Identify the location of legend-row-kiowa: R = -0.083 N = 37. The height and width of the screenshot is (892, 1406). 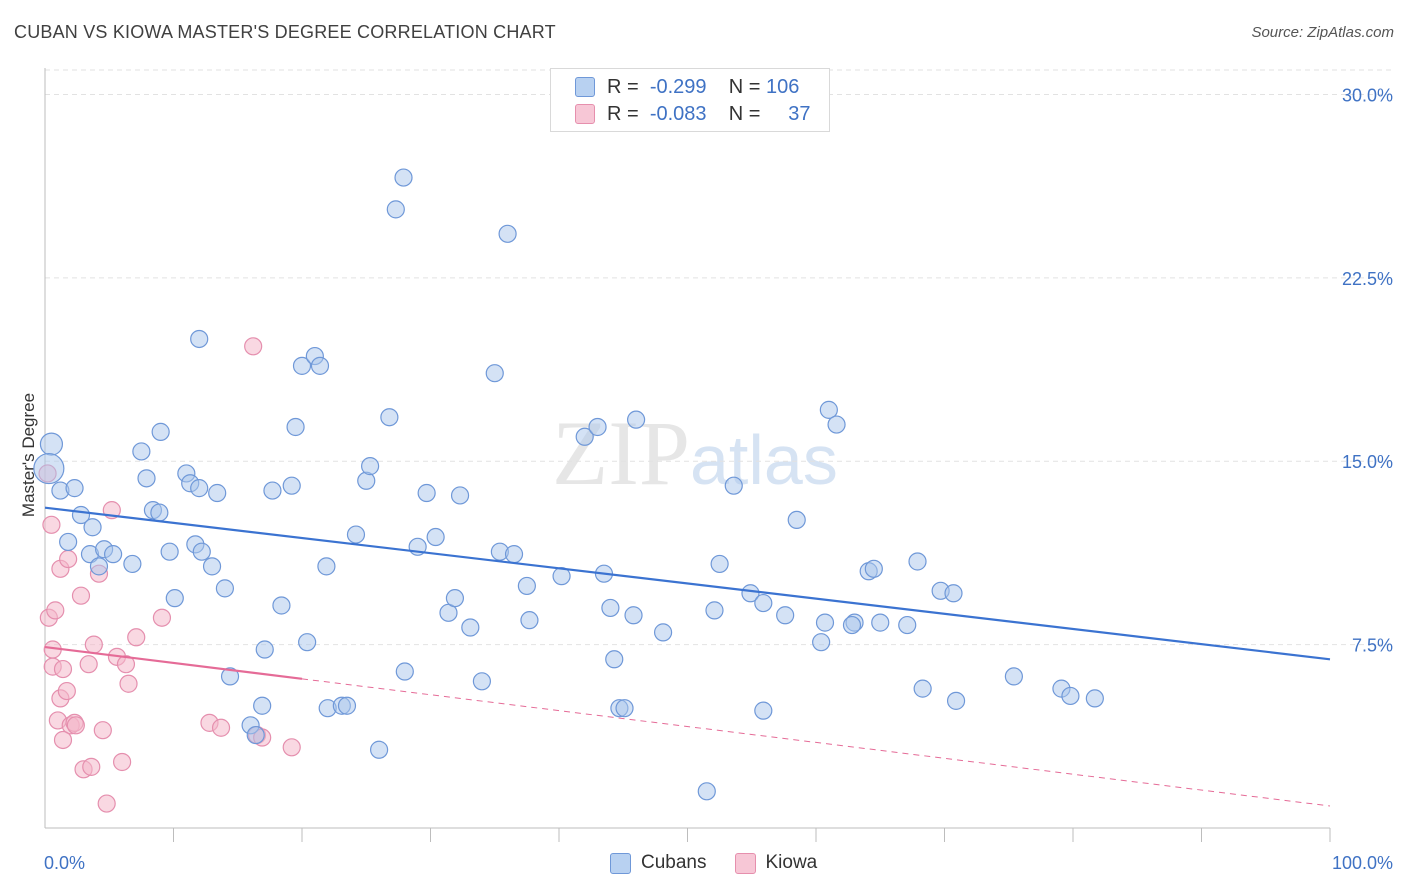
(693, 114).